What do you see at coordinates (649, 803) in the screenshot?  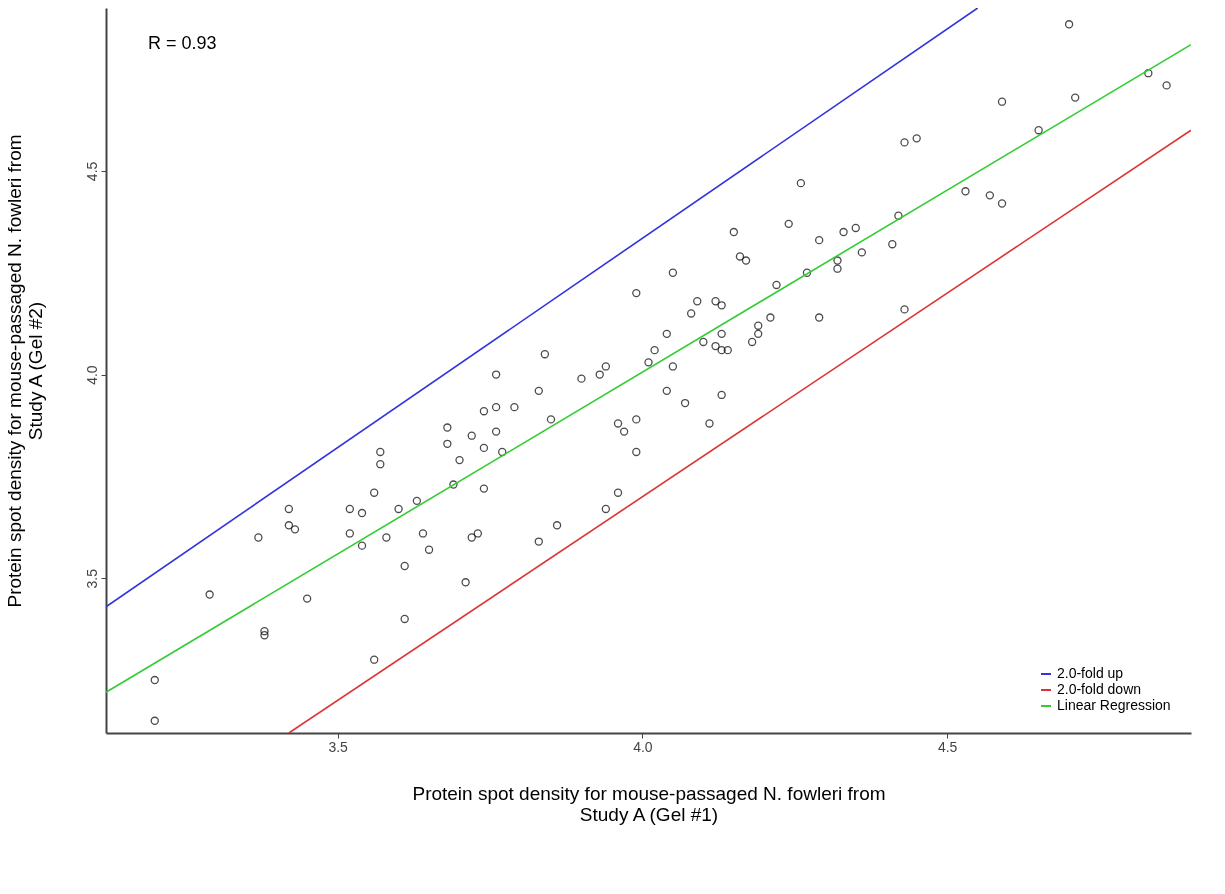 I see `x-axis-title: Protein spot density for mouse-passaged N. fowleri from Study A (Gel #1)` at bounding box center [649, 803].